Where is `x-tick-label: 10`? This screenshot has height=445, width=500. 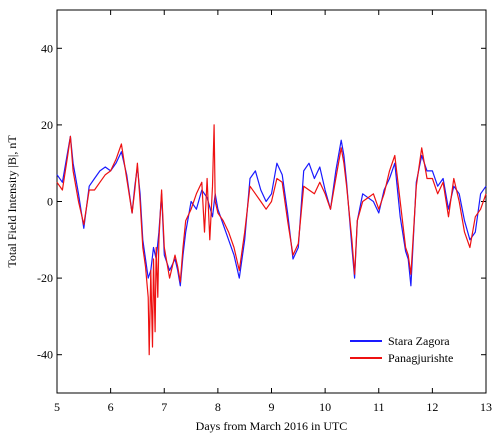 x-tick-label: 10 is located at coordinates (325, 407).